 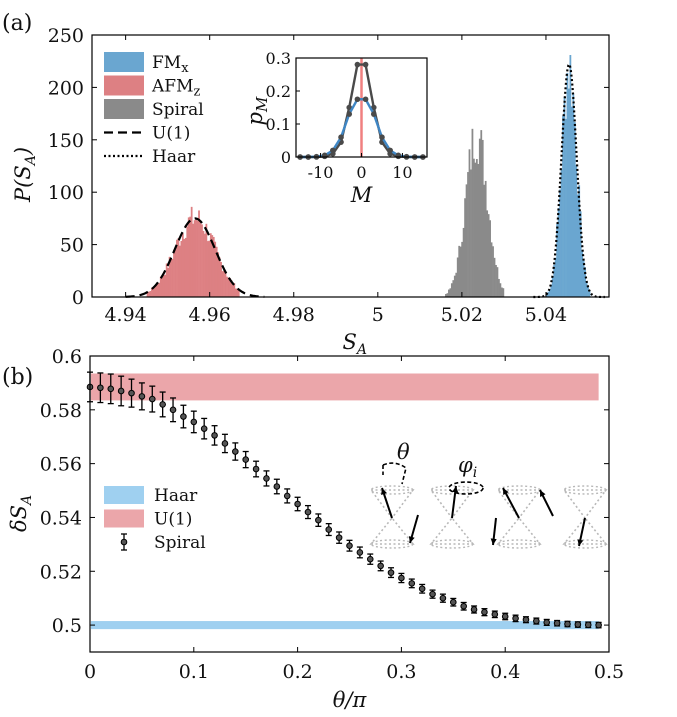 What do you see at coordinates (378, 315) in the screenshot?
I see `x-tick-label-a: 5` at bounding box center [378, 315].